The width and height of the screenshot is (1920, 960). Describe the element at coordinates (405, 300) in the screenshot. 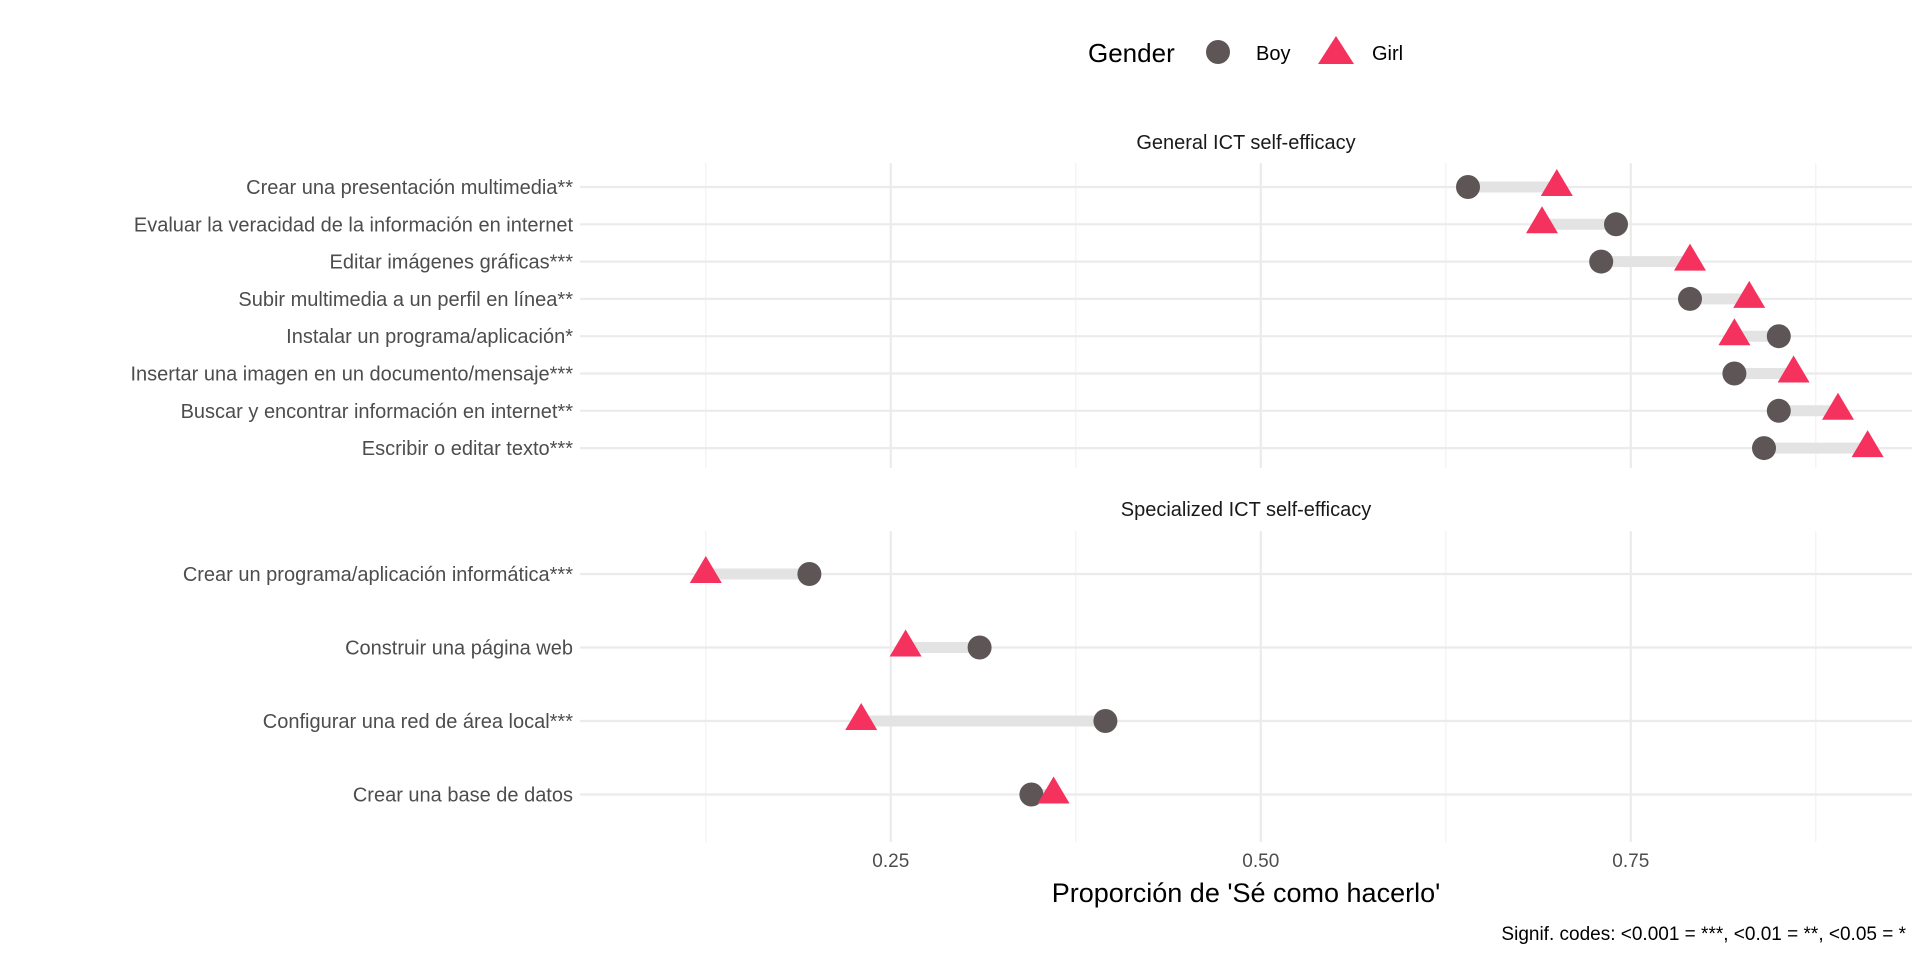

I see `category-label: Subir multimedia a un perfil en línea**` at that location.